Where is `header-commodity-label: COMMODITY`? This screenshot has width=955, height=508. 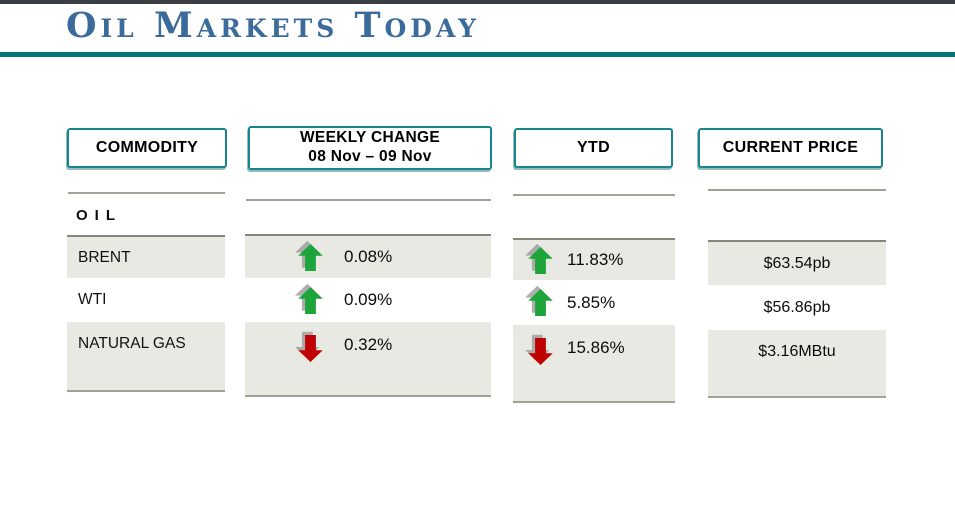
header-commodity-label: COMMODITY is located at coordinates (147, 148).